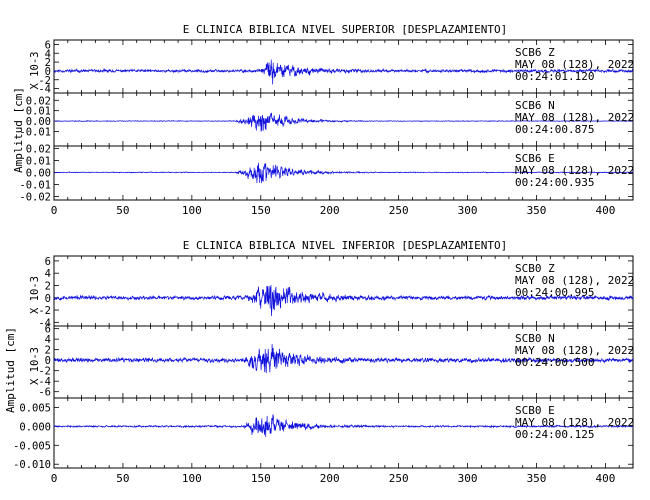 The image size is (650, 500). What do you see at coordinates (554, 76) in the screenshot?
I see `time-label: 00:24:01.120` at bounding box center [554, 76].